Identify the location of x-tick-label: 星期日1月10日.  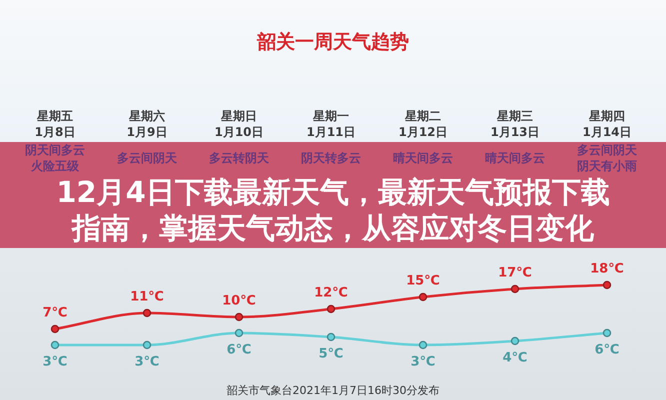
(239, 124).